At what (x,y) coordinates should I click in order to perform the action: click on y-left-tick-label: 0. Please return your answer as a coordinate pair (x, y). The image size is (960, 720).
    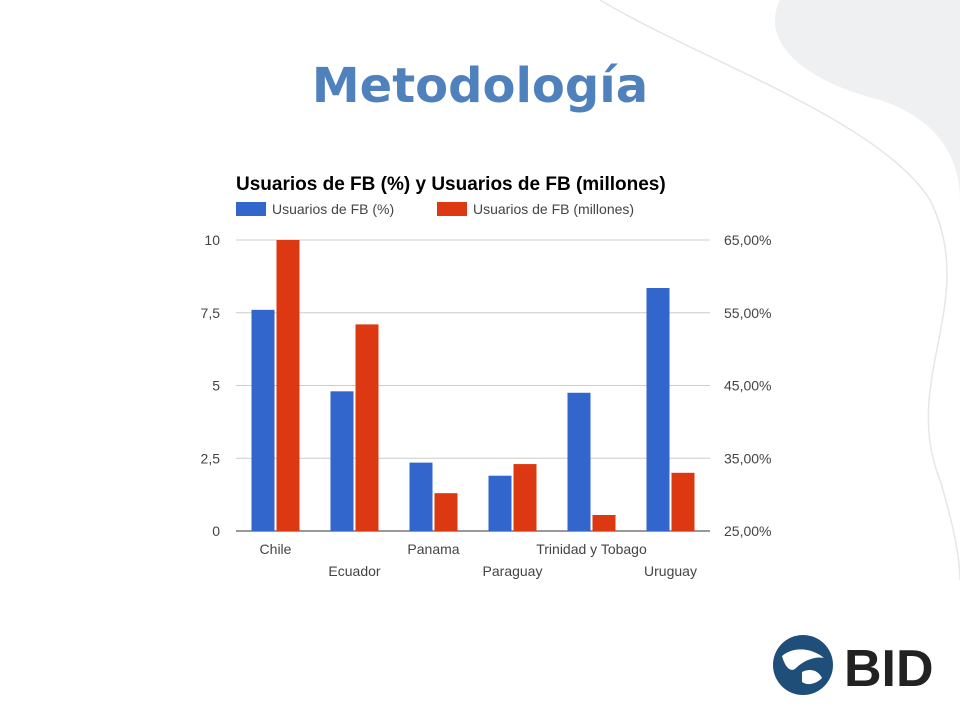
    Looking at the image, I should click on (216, 531).